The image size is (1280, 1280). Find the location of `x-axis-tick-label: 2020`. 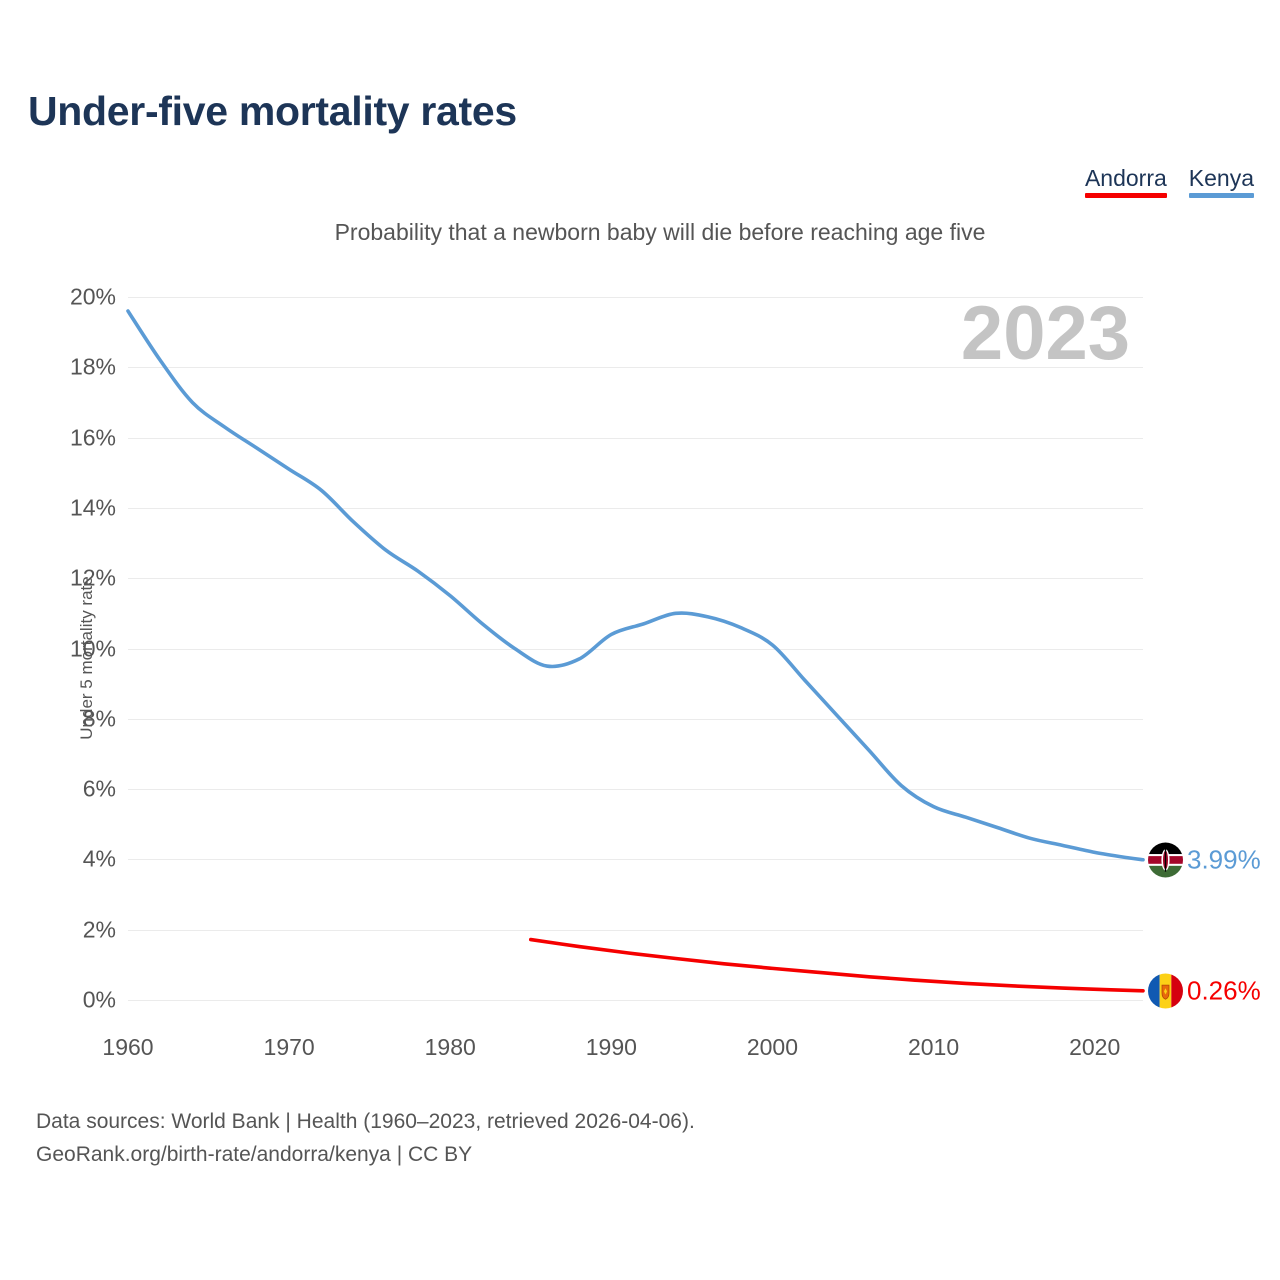

x-axis-tick-label: 2020 is located at coordinates (1095, 1047).